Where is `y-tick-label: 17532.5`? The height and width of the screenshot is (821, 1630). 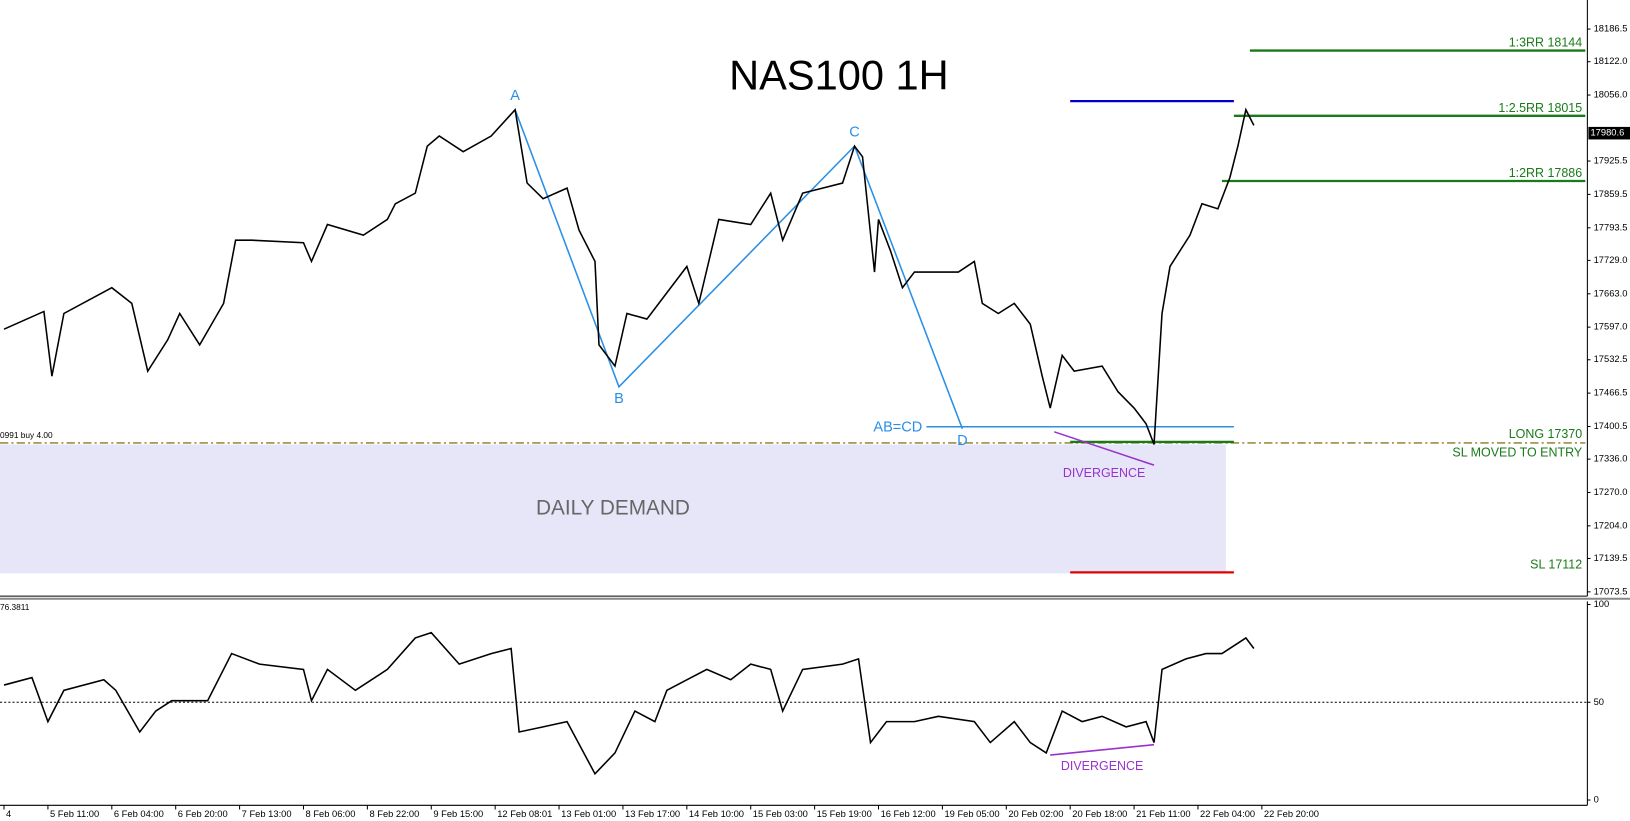
y-tick-label: 17532.5 is located at coordinates (1611, 359).